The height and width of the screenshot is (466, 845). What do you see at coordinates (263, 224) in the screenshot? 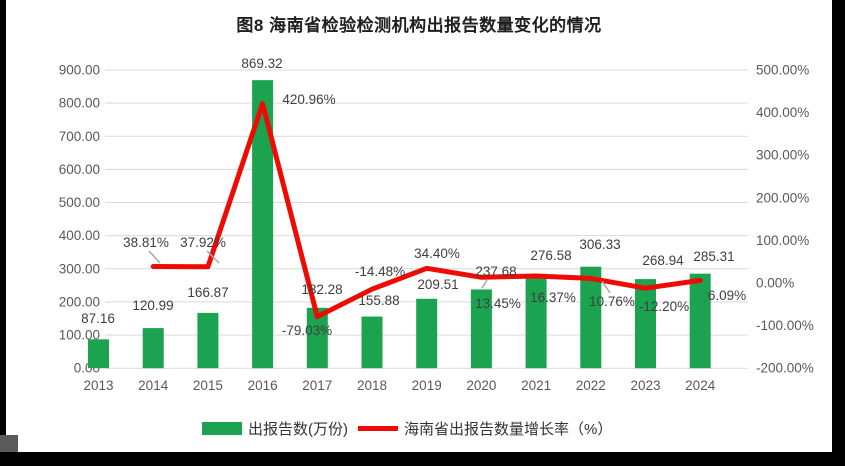
I see `bar-2016` at bounding box center [263, 224].